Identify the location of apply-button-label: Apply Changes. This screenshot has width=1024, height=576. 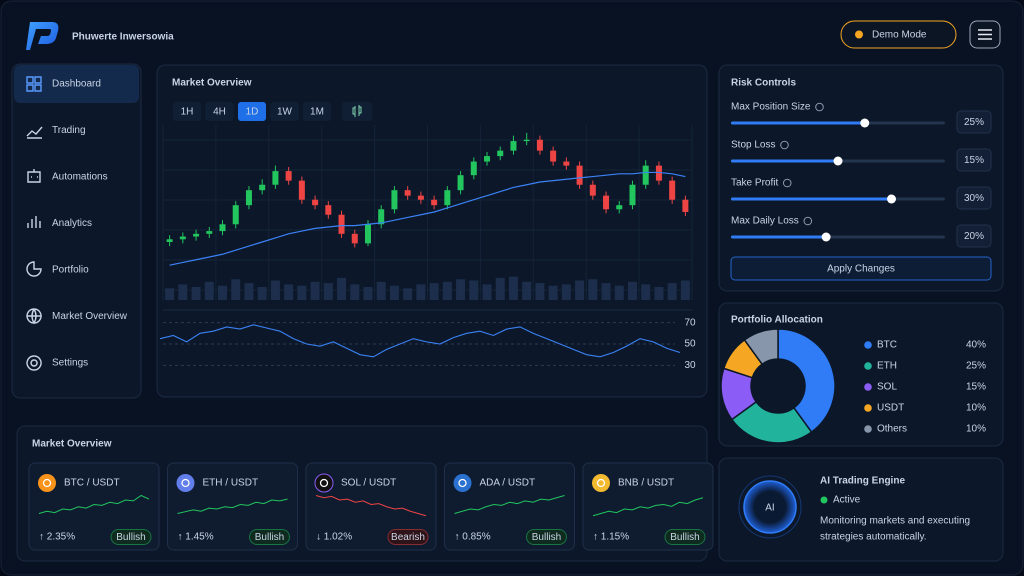
(861, 269).